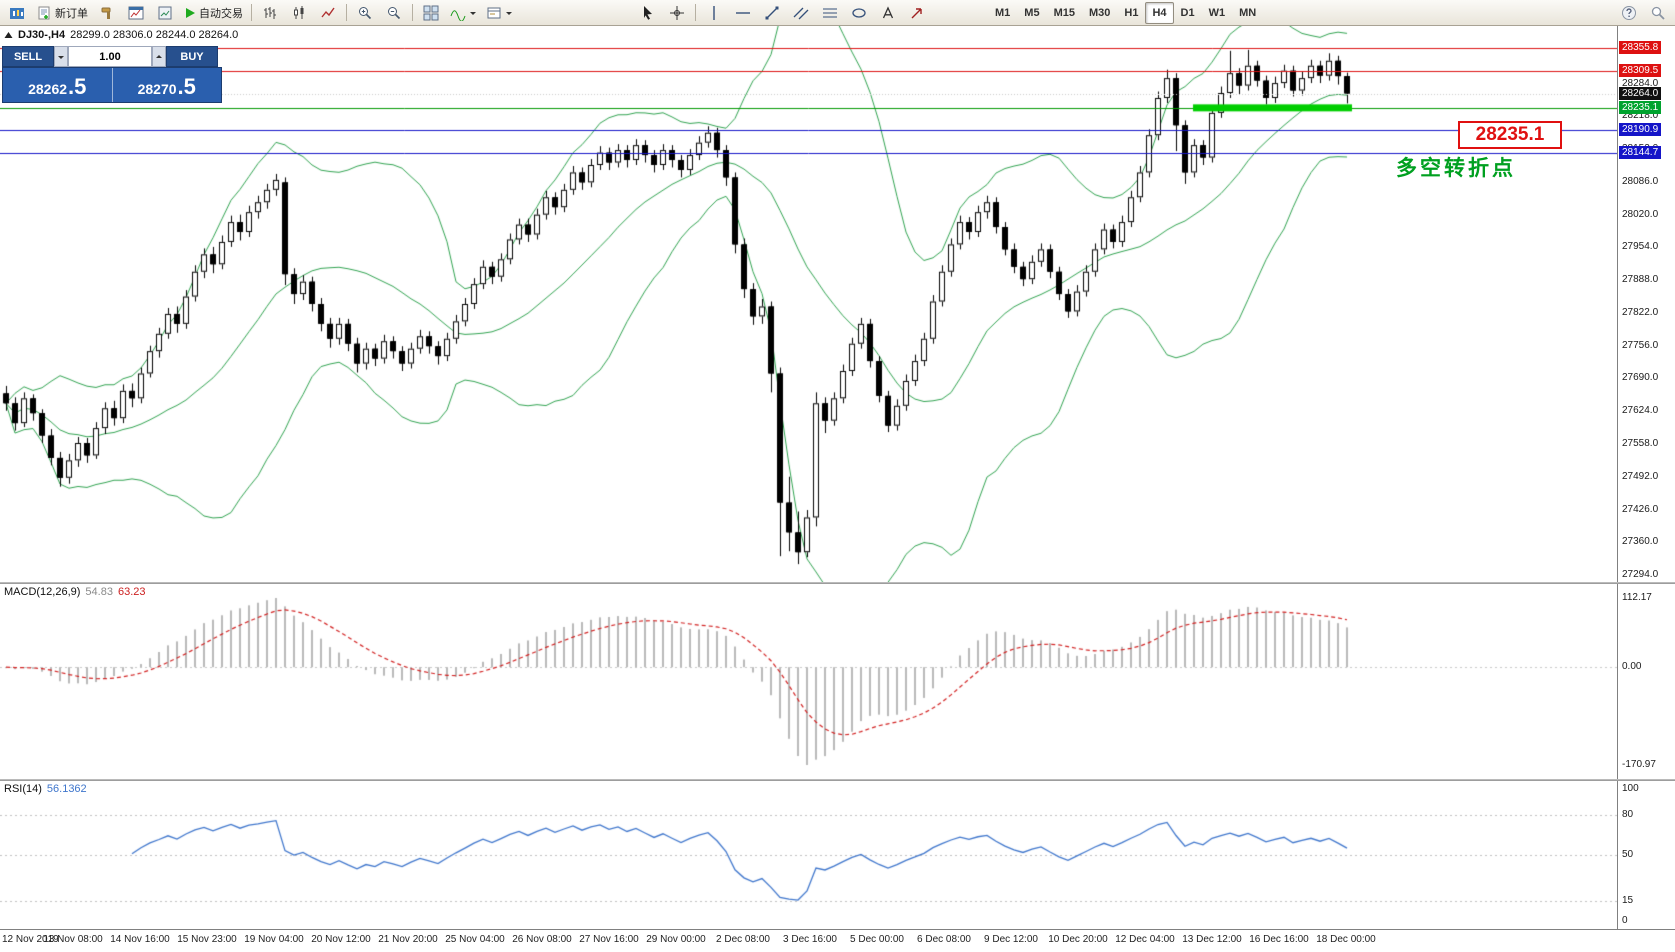  What do you see at coordinates (648, 13) in the screenshot?
I see `cursor-icon` at bounding box center [648, 13].